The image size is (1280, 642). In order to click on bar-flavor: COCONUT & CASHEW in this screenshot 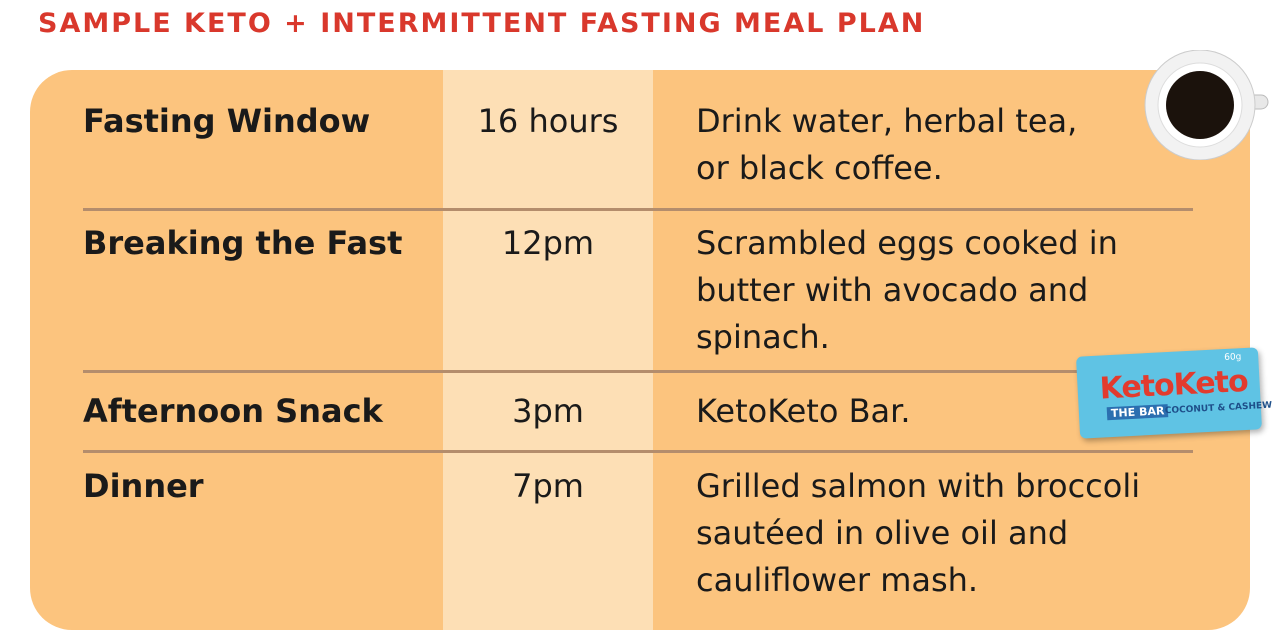, I will do `click(1218, 408)`.